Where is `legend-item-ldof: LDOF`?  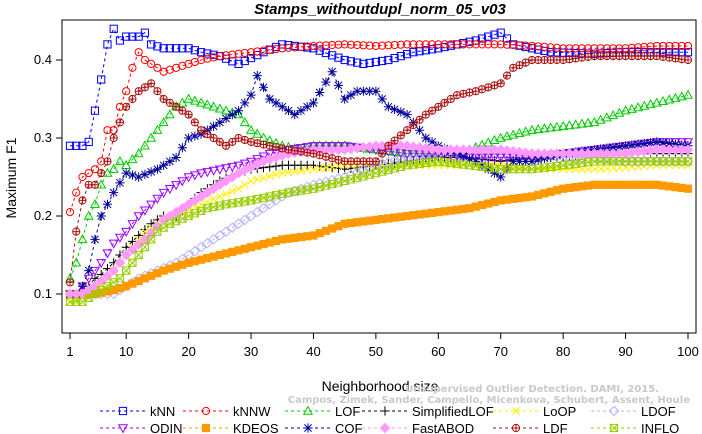
legend-item-ldof: LDOF is located at coordinates (633, 411).